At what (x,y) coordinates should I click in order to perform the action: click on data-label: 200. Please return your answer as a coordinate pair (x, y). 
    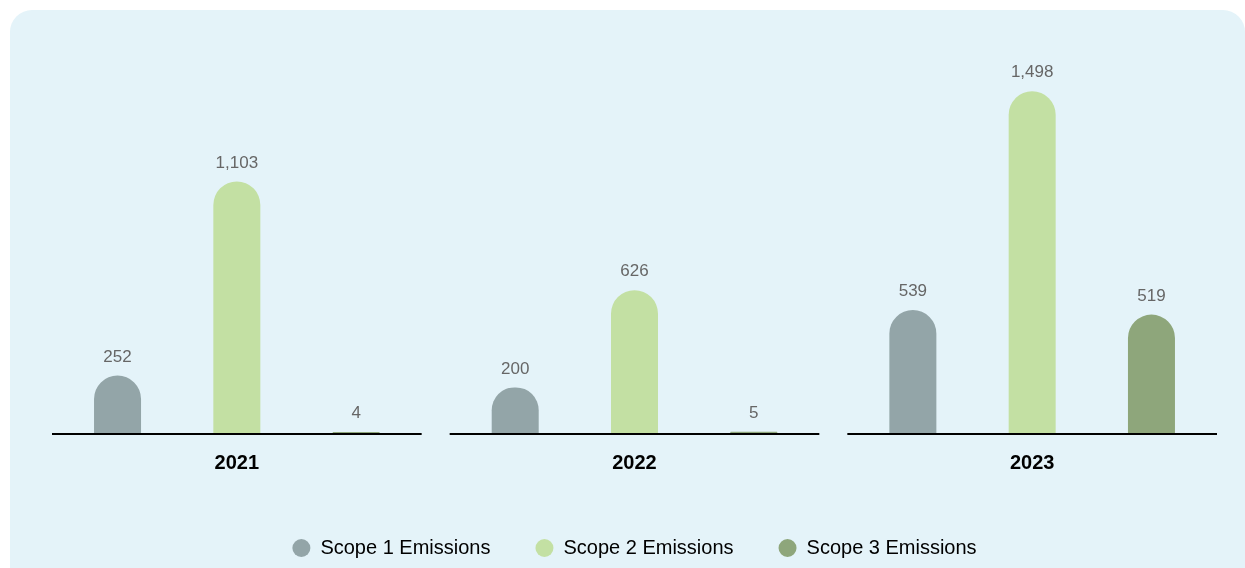
    Looking at the image, I should click on (515, 368).